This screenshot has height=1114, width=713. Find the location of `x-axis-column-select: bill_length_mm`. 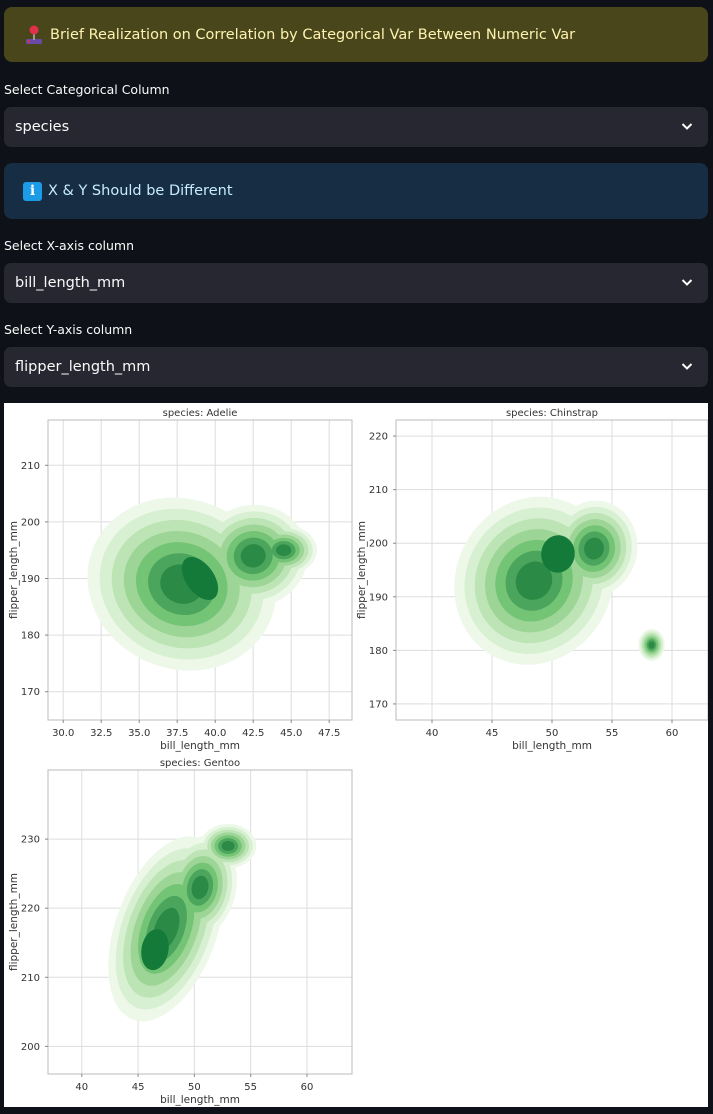

x-axis-column-select: bill_length_mm is located at coordinates (356, 283).